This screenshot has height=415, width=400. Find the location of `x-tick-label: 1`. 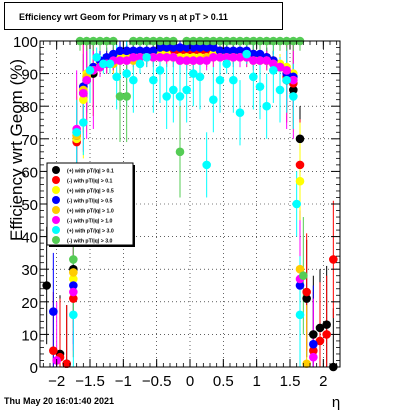

x-tick-label: 1 is located at coordinates (256, 381).